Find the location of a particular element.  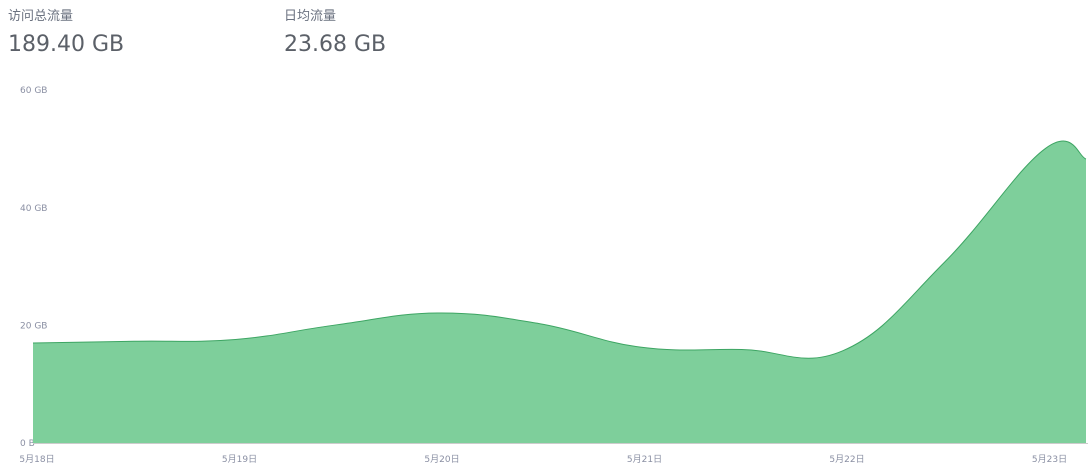

x-tick-label: 5月18日 is located at coordinates (36, 459).